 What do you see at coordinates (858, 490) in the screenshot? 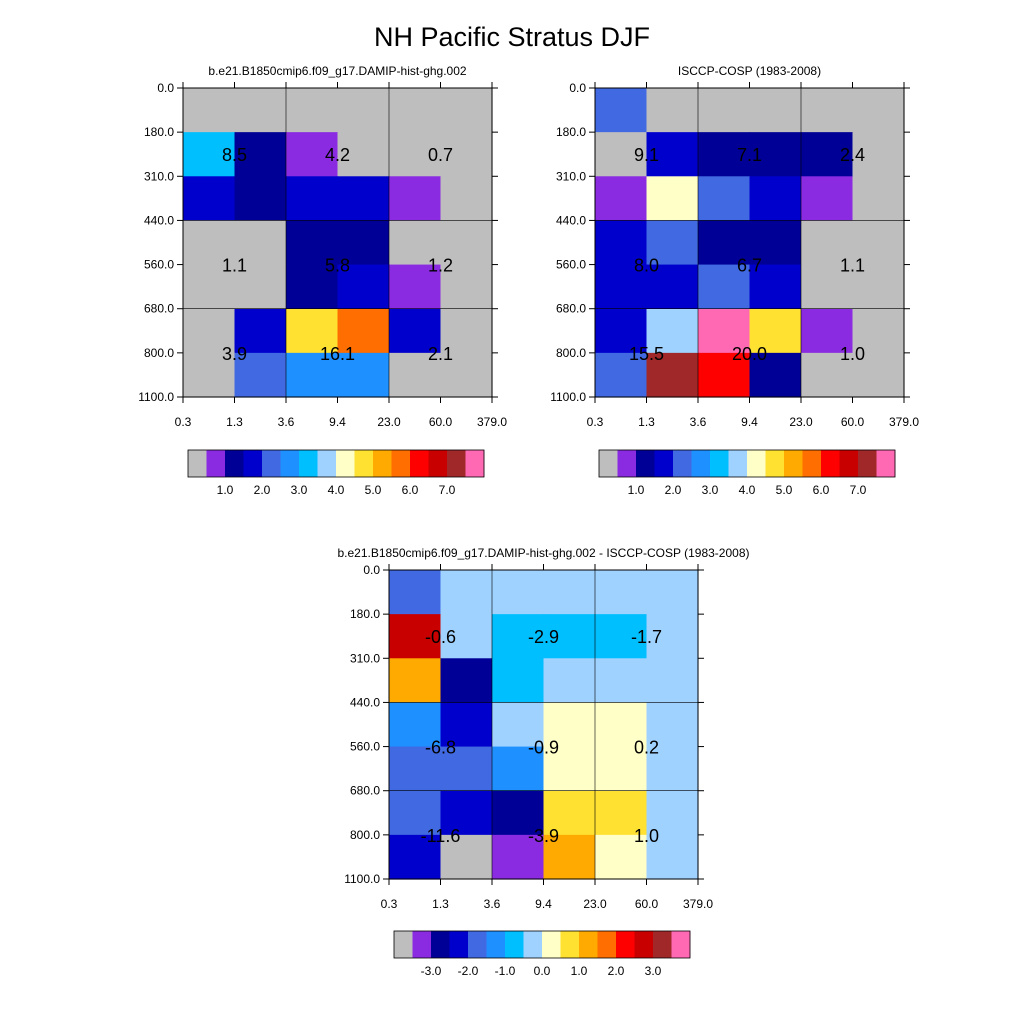
I see `colorbar-label: 7.0` at bounding box center [858, 490].